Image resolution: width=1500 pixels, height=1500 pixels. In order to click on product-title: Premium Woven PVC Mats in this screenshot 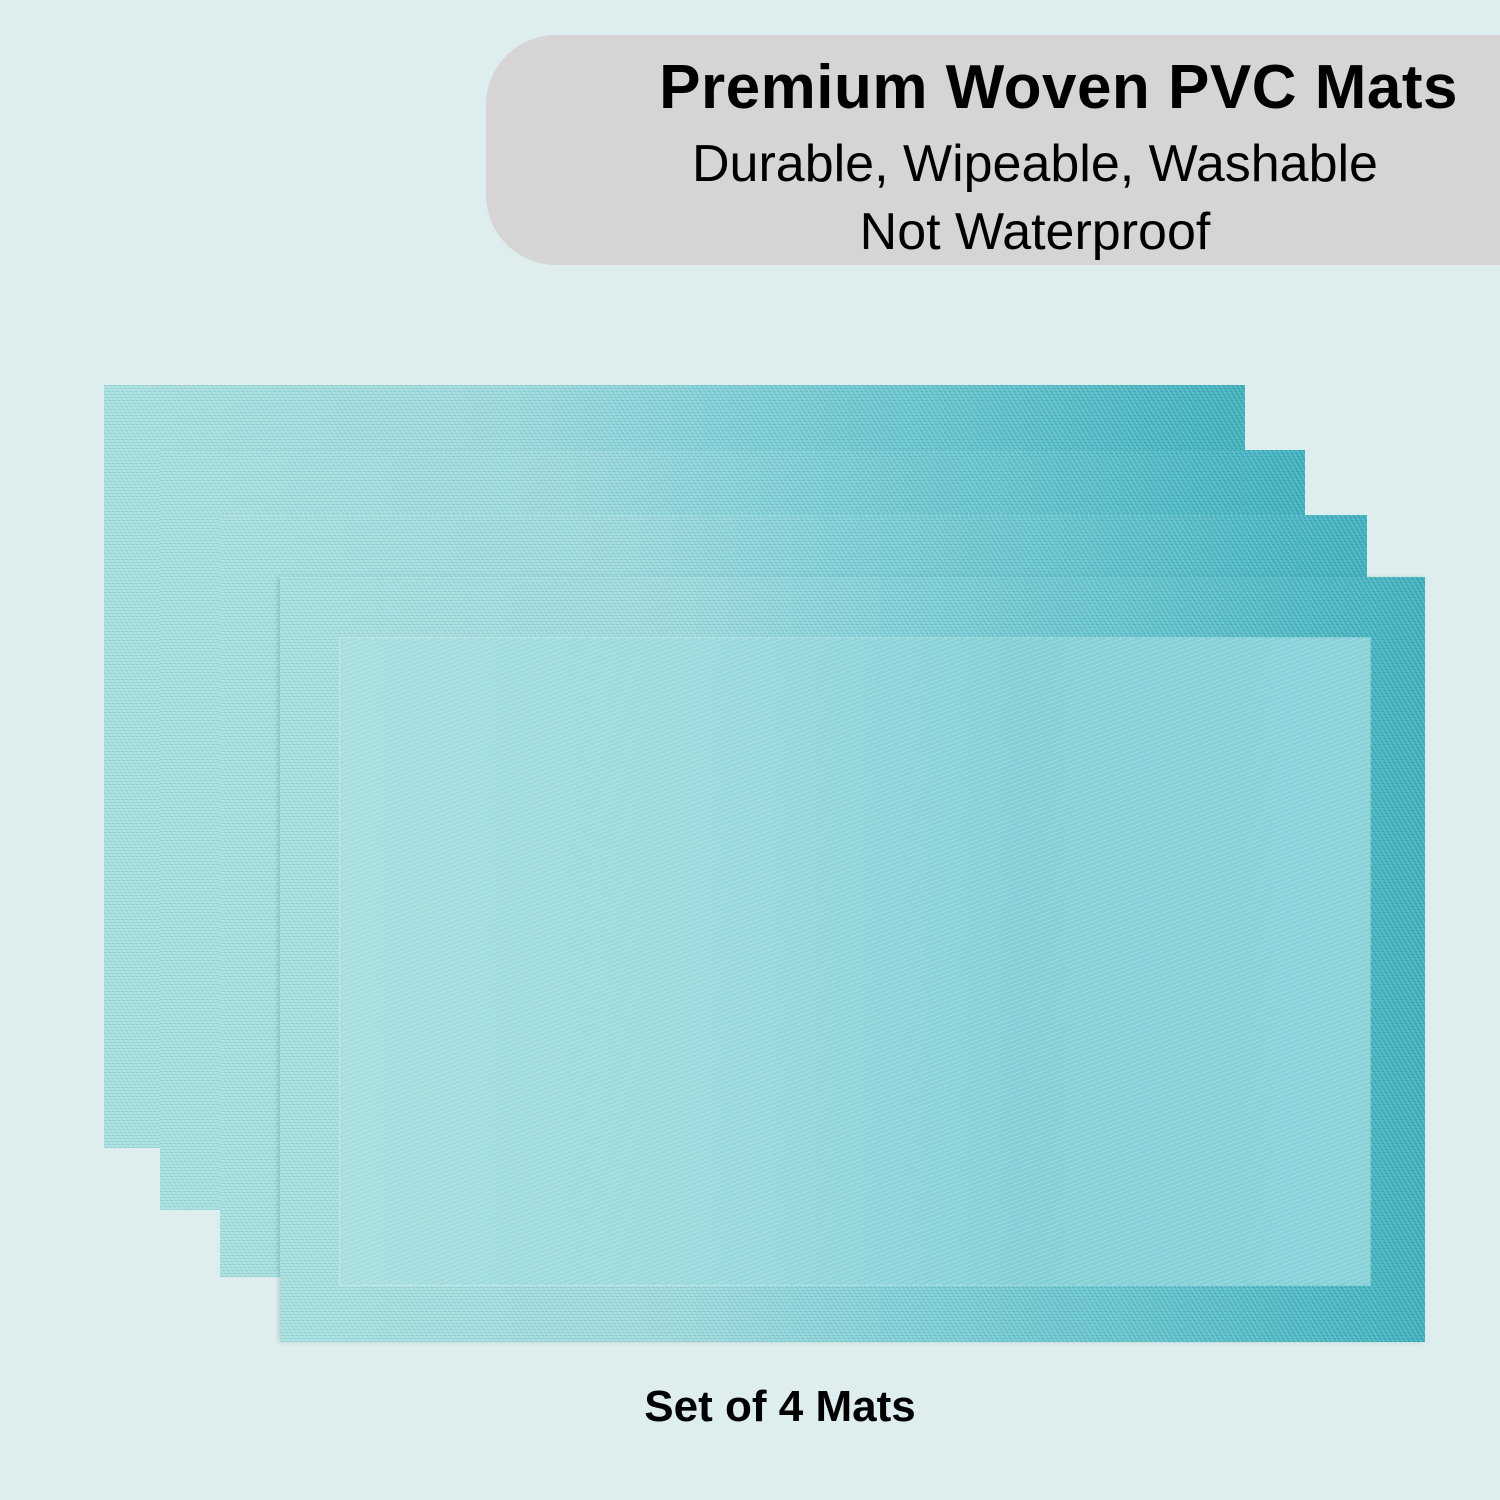, I will do `click(1058, 87)`.